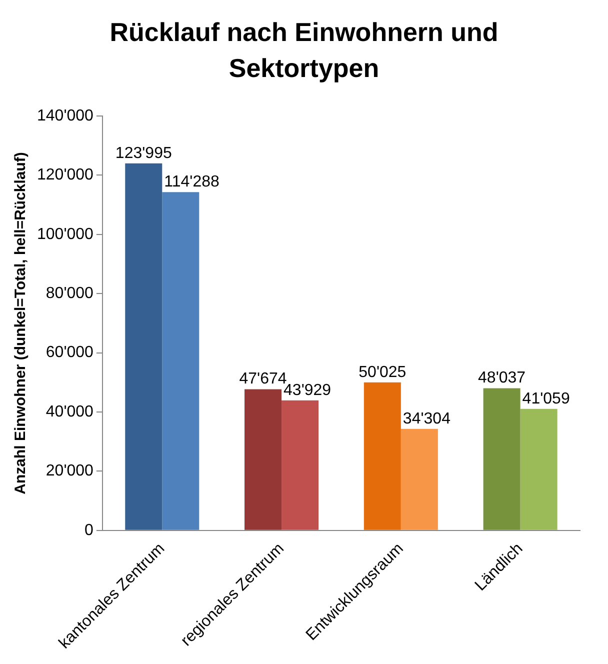 This screenshot has height=664, width=608. Describe the element at coordinates (546, 399) in the screenshot. I see `data-label: 41'059` at that location.